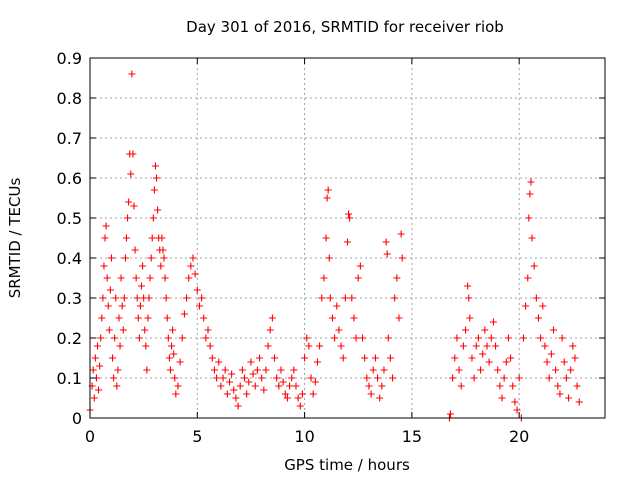 The height and width of the screenshot is (480, 640). Describe the element at coordinates (90, 436) in the screenshot. I see `x-tick-label: 0` at that location.